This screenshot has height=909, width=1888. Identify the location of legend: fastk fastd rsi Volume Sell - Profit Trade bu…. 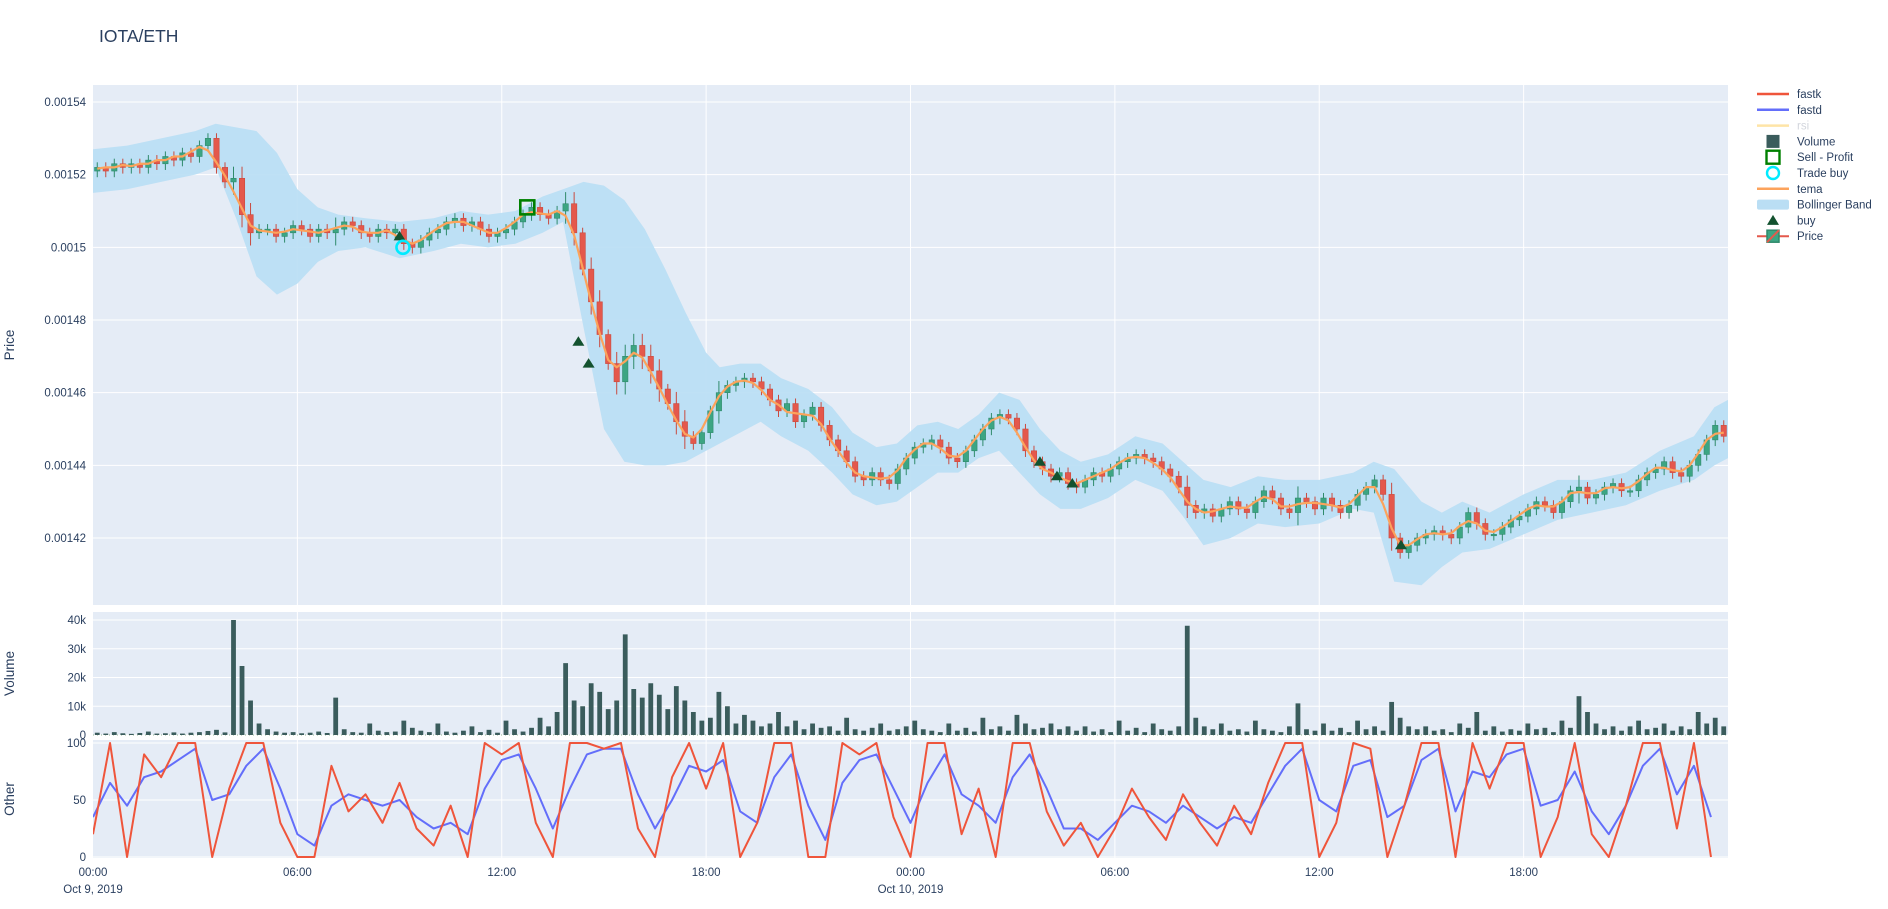
(1814, 166).